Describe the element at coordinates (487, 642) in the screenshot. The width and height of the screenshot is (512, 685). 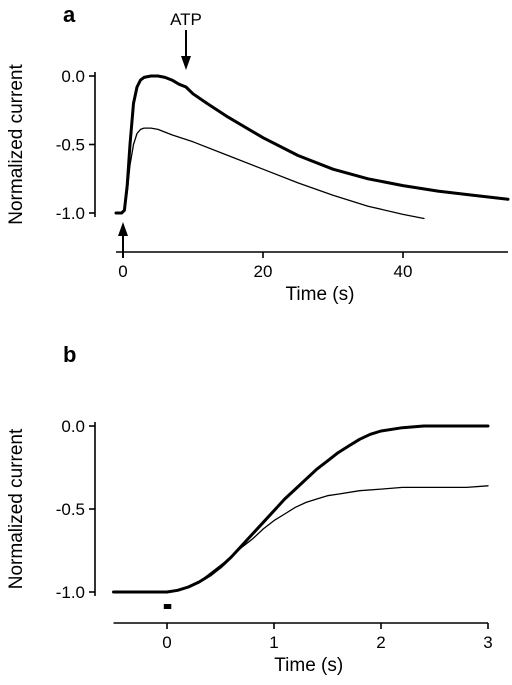
I see `x-tick-label: 3` at that location.